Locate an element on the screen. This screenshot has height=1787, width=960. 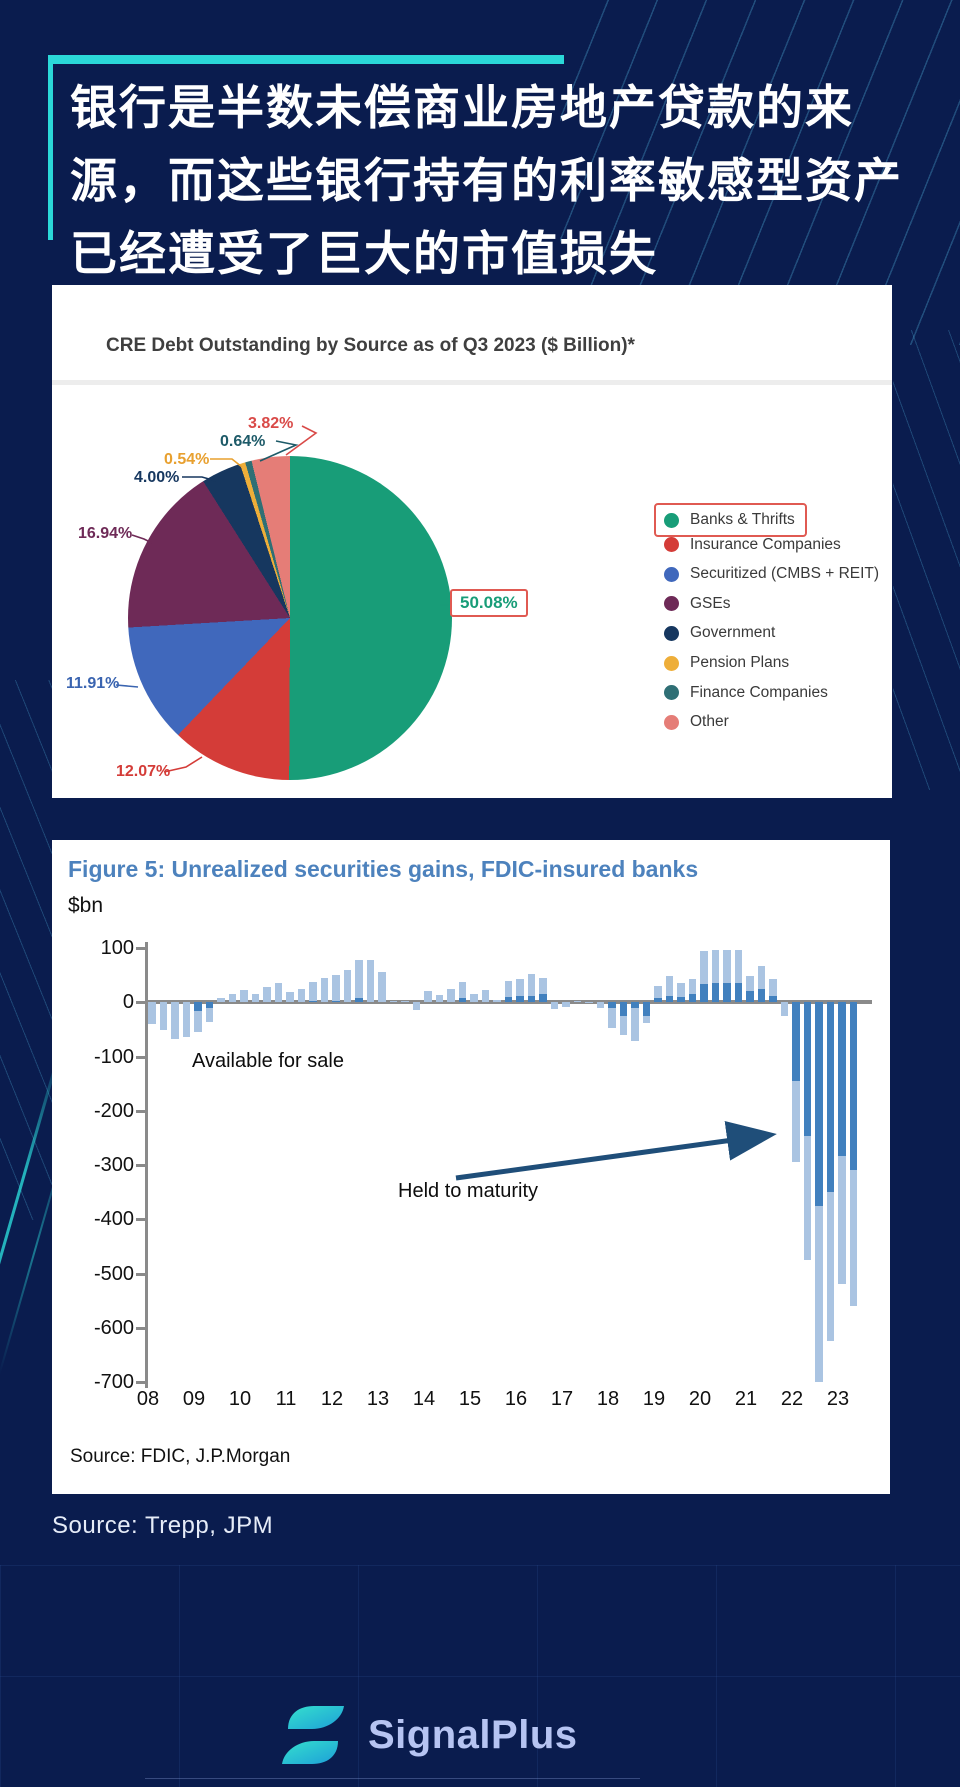
x-tick-label: 12 is located at coordinates (332, 1399).